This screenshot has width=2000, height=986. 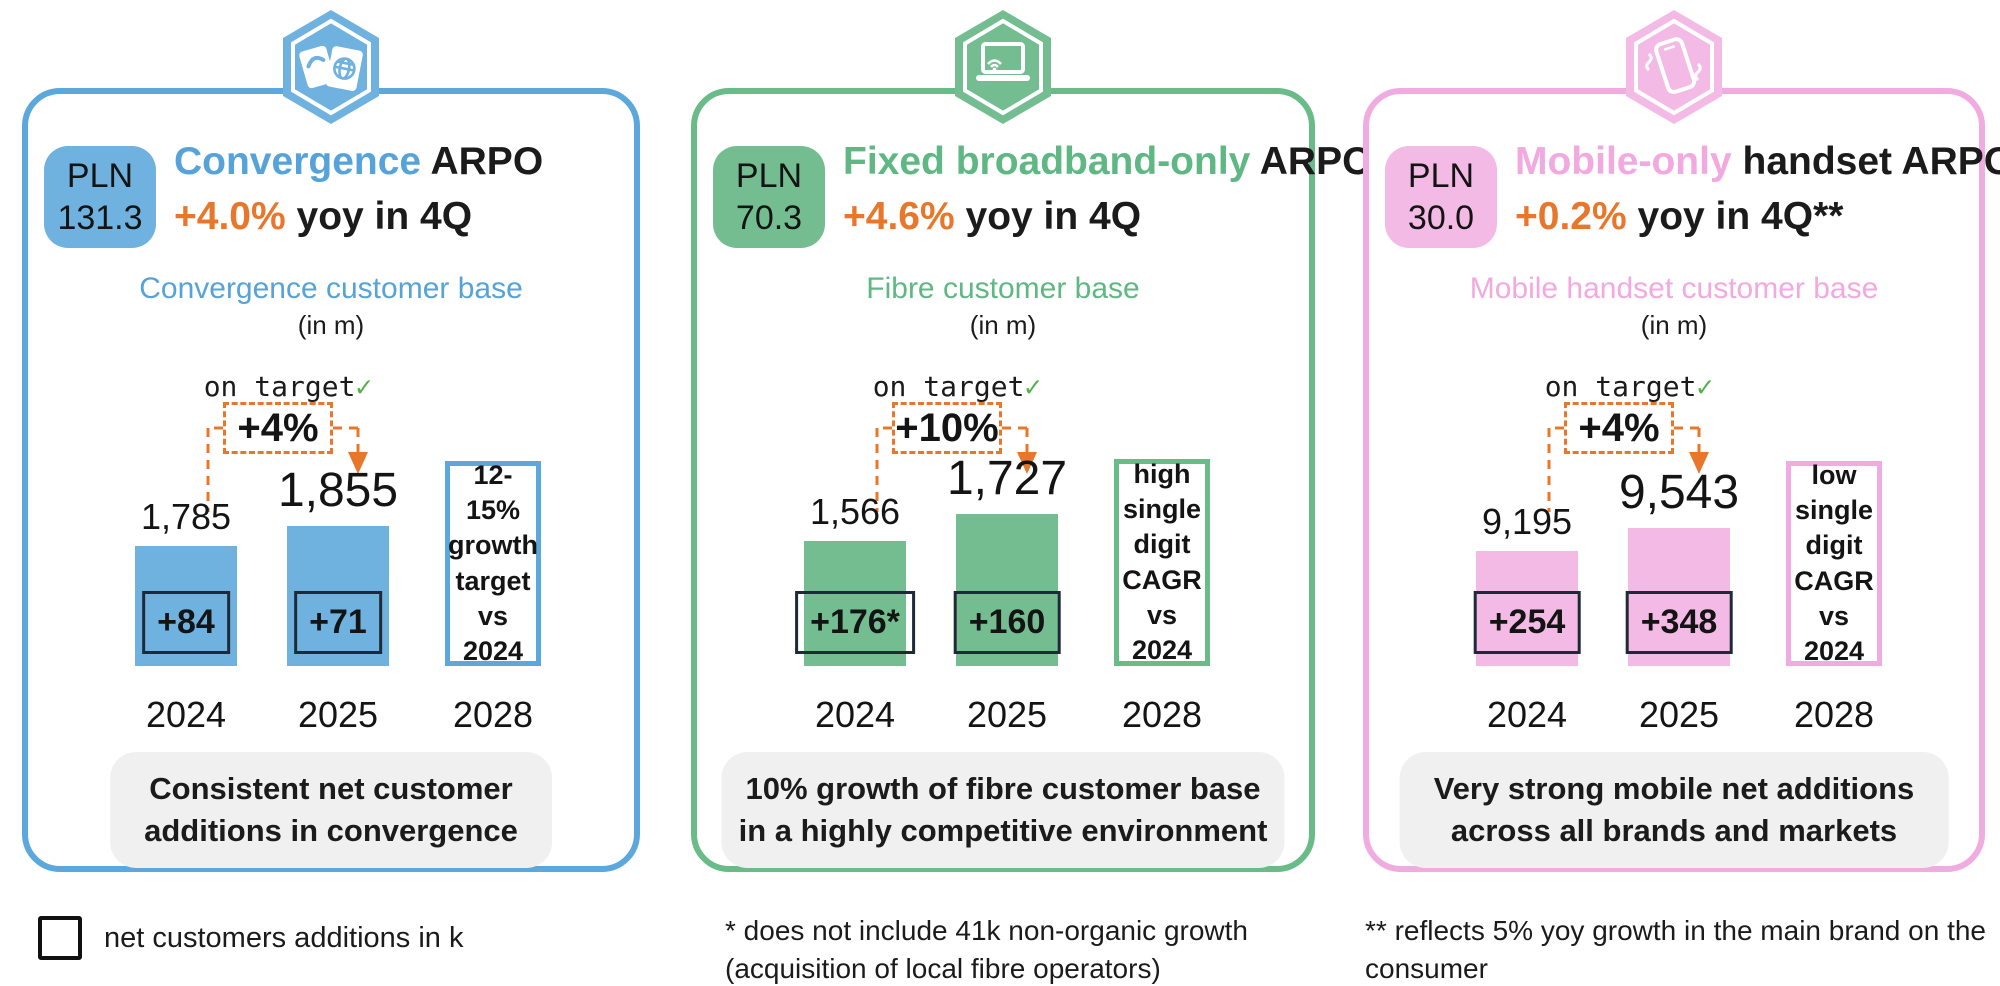 I want to click on title-colored: Fixed broadband-only, so click(x=1047, y=161).